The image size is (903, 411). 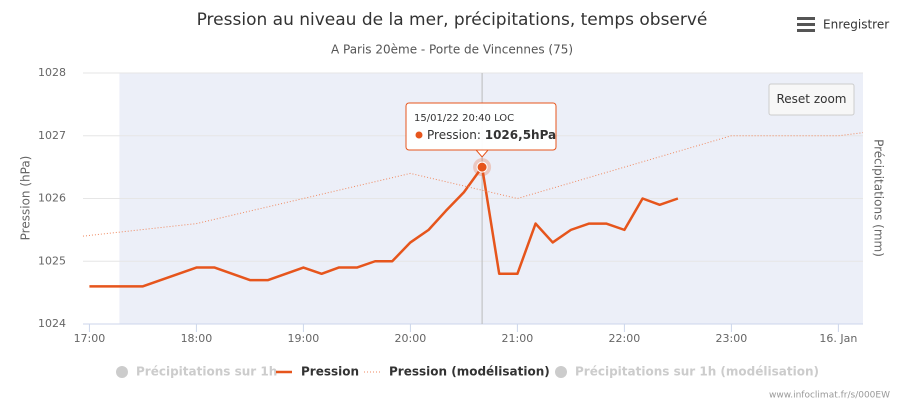 I want to click on x-tick-label: 17:00, so click(x=90, y=338).